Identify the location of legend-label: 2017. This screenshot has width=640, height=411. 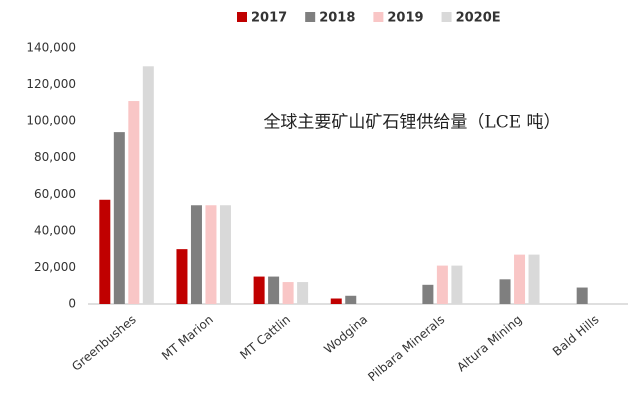
(269, 18).